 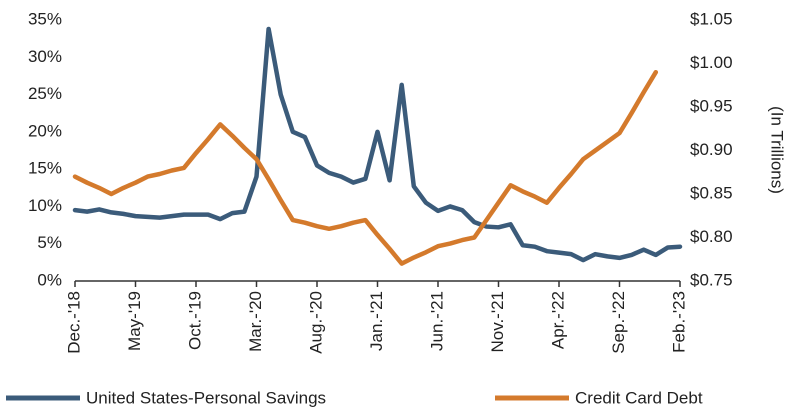 What do you see at coordinates (711, 18) in the screenshot?
I see `y2-tick-label: $1.05` at bounding box center [711, 18].